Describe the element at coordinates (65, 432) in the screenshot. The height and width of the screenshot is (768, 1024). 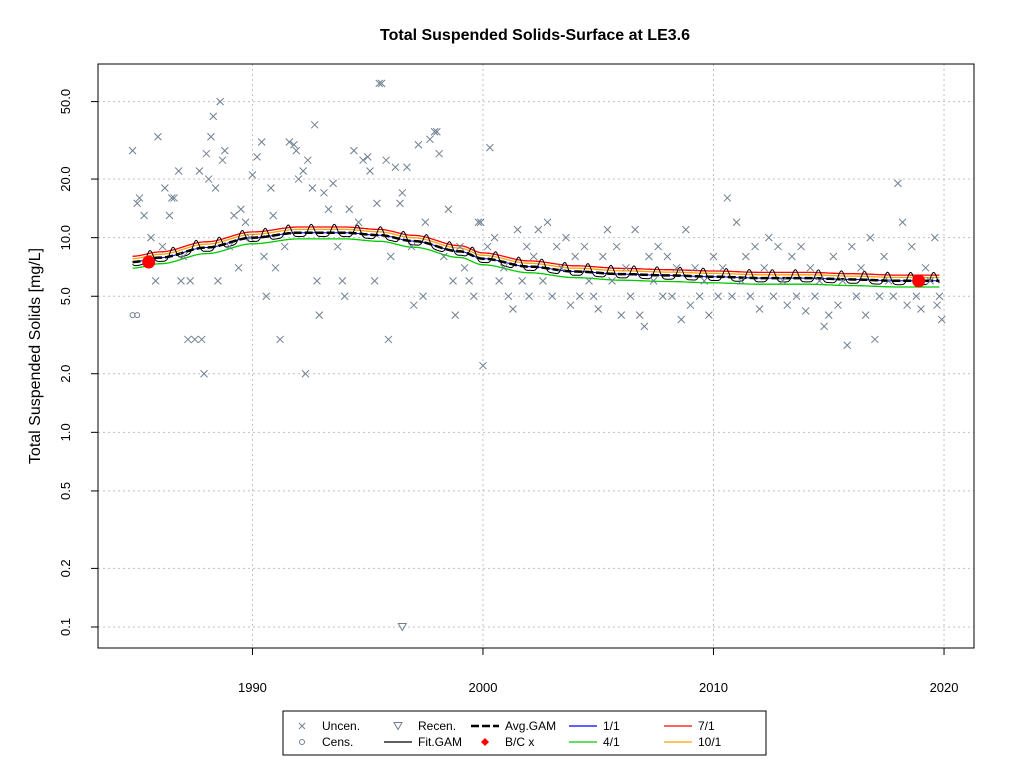
I see `y-tick-label: 1.0` at that location.